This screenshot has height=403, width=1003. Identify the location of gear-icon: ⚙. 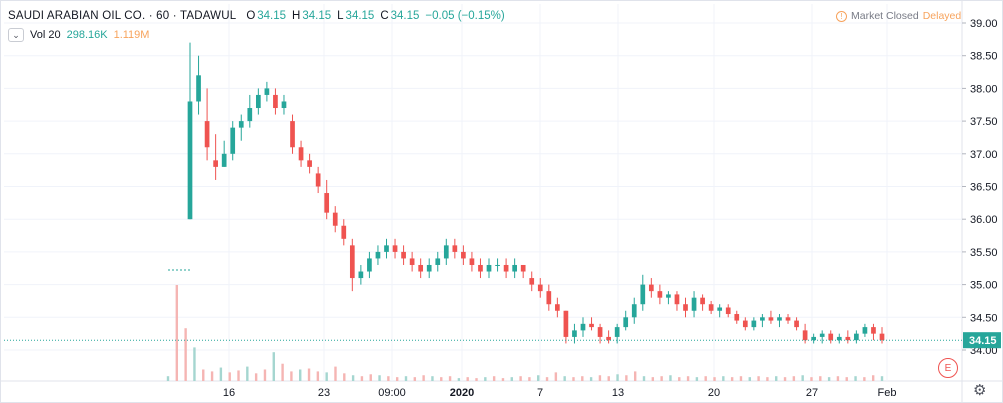
(980, 390).